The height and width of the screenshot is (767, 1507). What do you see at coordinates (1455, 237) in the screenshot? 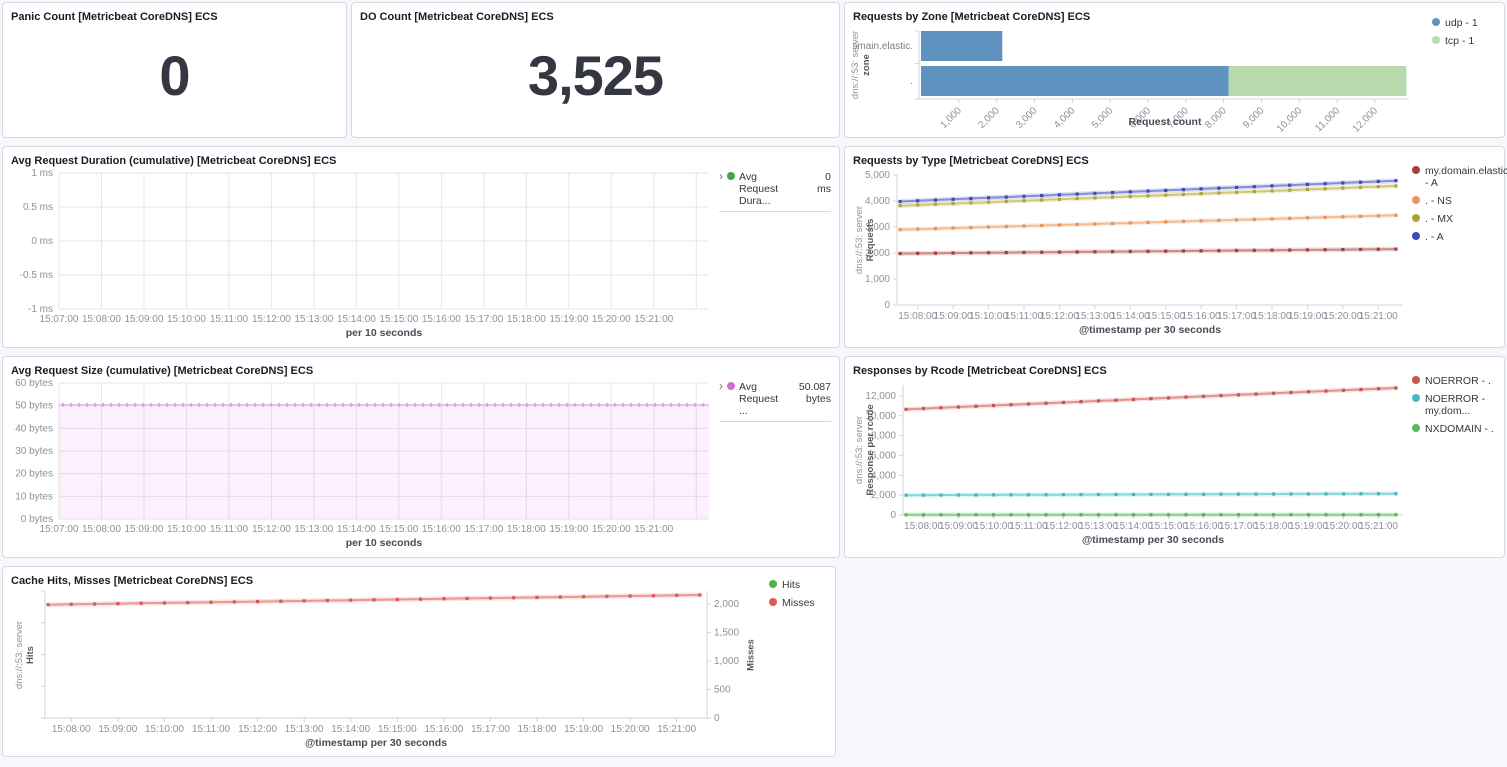
I see `legend-item: . - A` at bounding box center [1455, 237].